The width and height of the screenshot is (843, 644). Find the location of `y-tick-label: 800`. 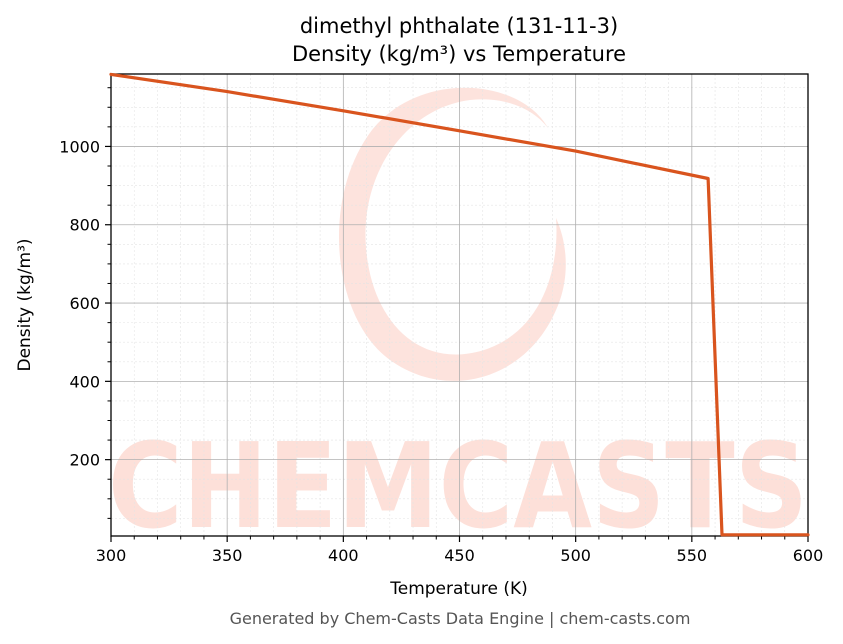

y-tick-label: 800 is located at coordinates (84, 225).